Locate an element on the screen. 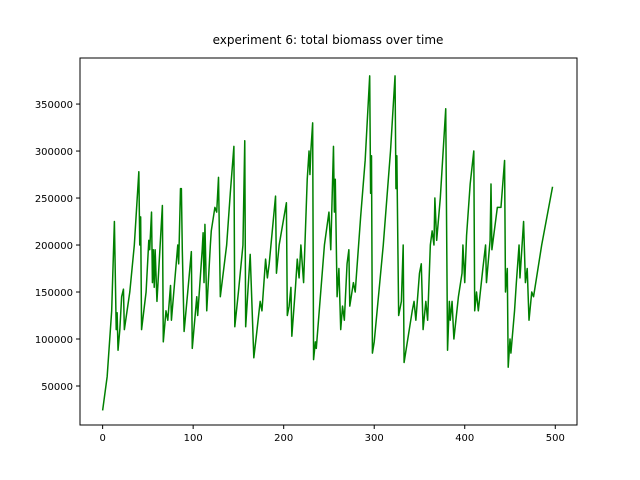  y-tick-label: 350000 is located at coordinates (54, 105).